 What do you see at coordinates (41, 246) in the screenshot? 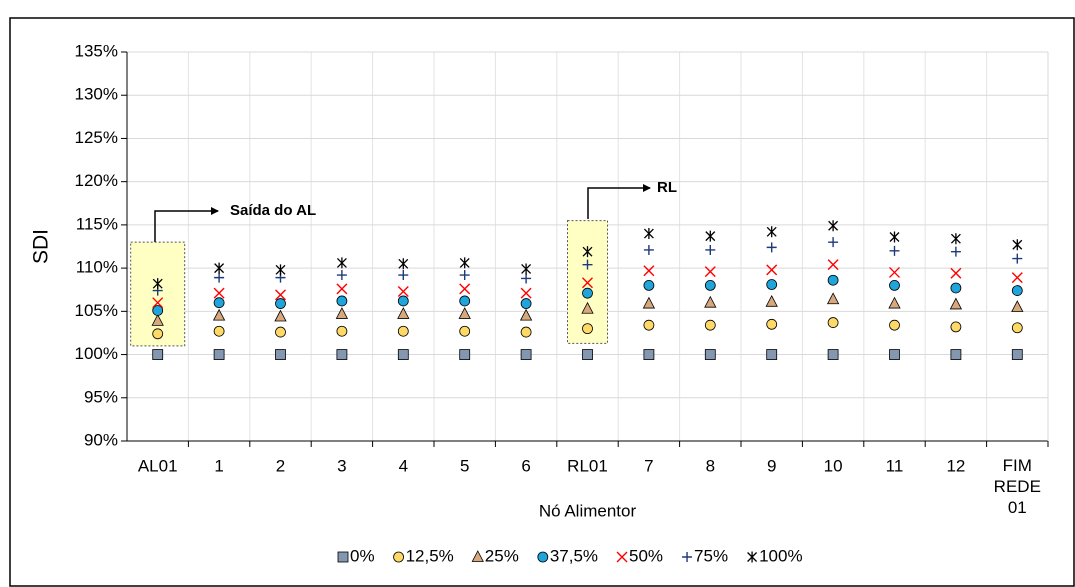
I see `y-axis-label: SDI` at bounding box center [41, 246].